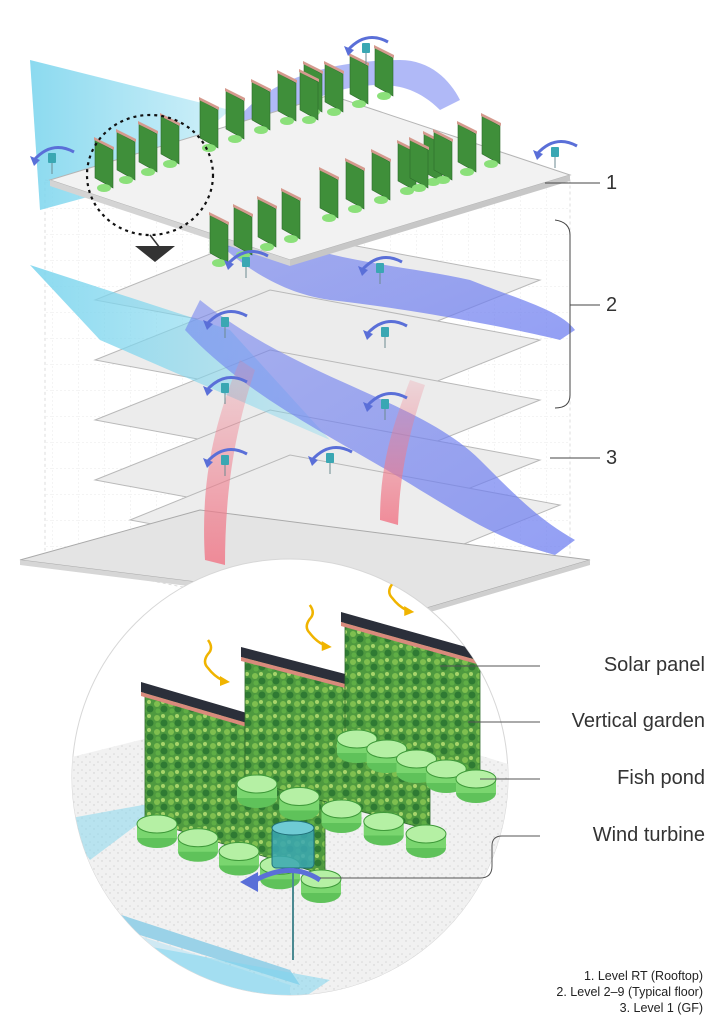  I want to click on legend-item-typical-floor: 2. Level 2–9 (Typical floor), so click(629, 992).